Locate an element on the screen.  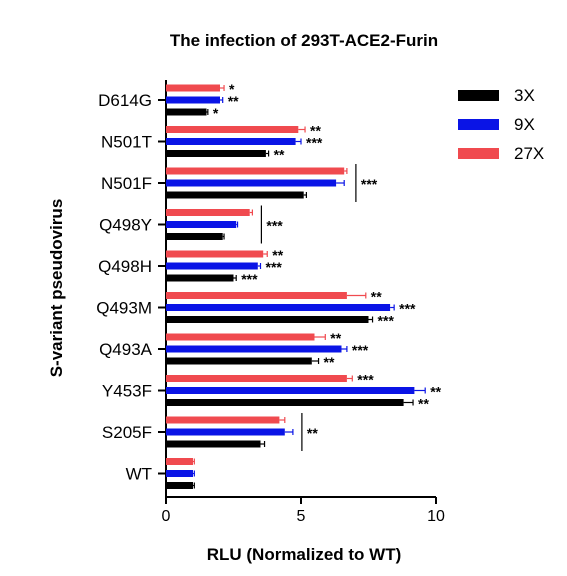
group-significance-N501F: *** is located at coordinates (369, 184).